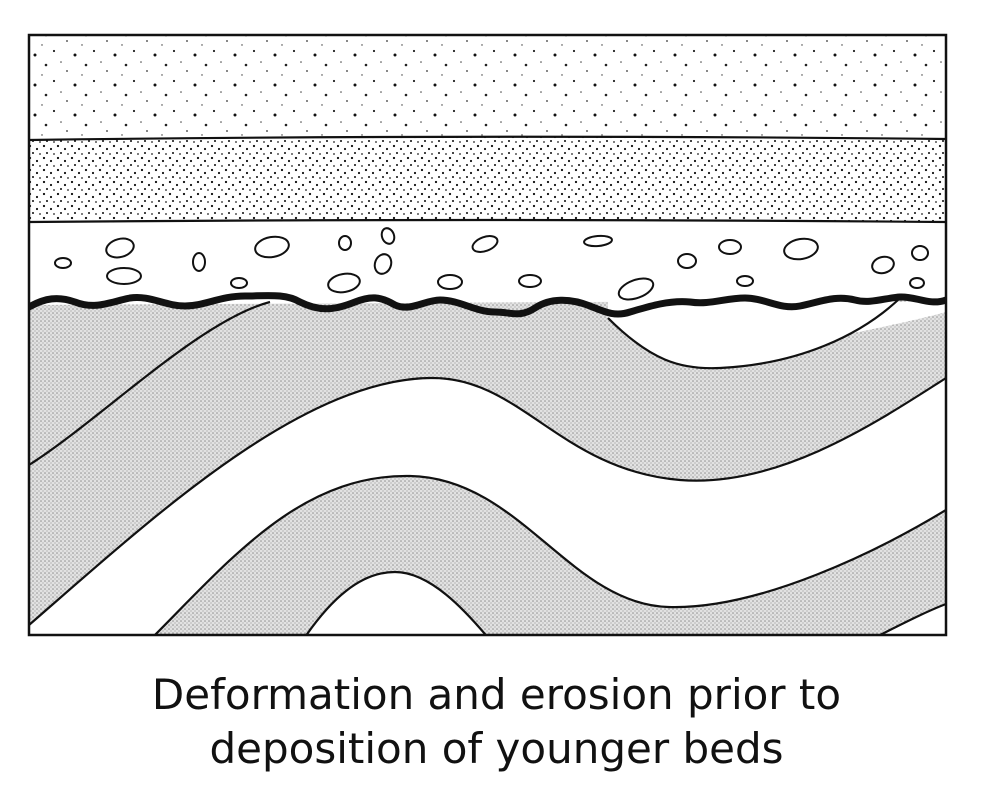 The width and height of the screenshot is (993, 800). I want to click on unconformity-erosion-surface, so click(487, 305).